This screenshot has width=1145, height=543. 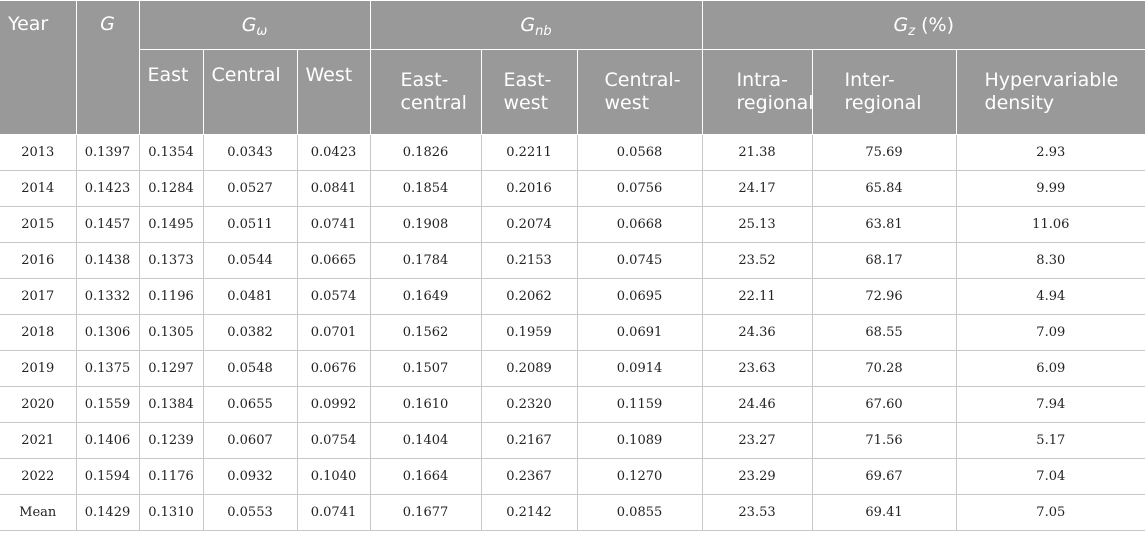 What do you see at coordinates (884, 512) in the screenshot?
I see `cell-inter-regional: 69.41` at bounding box center [884, 512].